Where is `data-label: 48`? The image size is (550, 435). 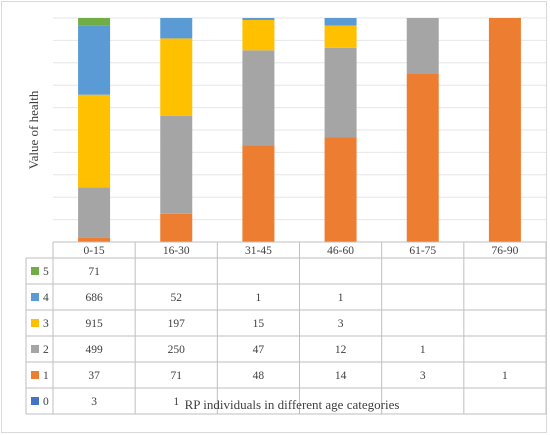 data-label: 48 is located at coordinates (259, 376).